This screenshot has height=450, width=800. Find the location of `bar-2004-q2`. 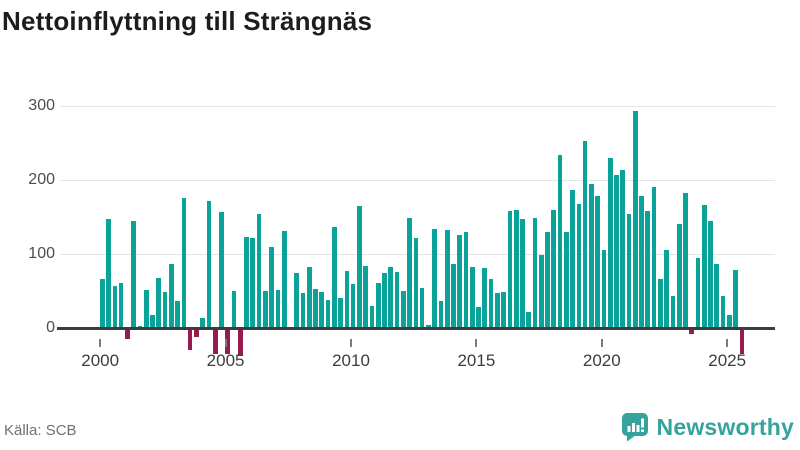

bar-2004-q2 is located at coordinates (209, 264).